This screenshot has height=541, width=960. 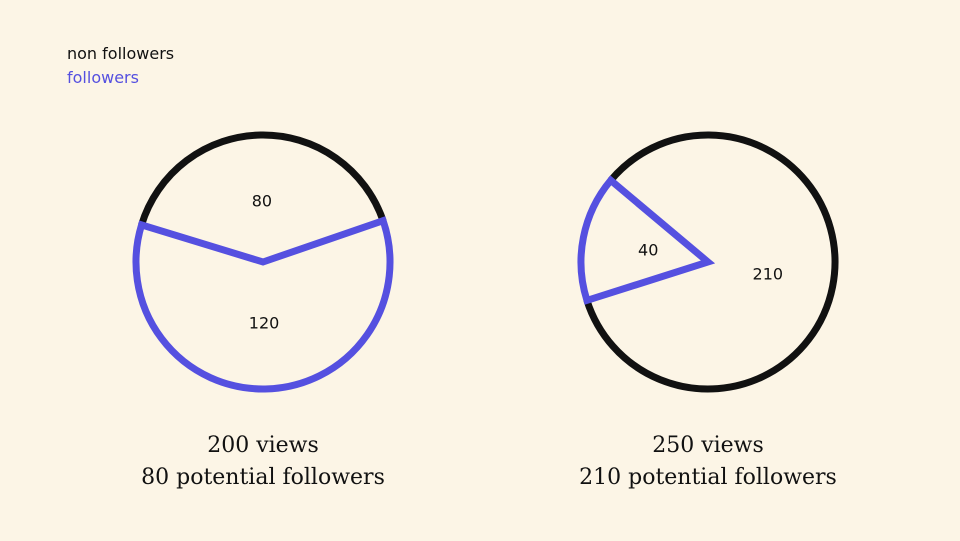 What do you see at coordinates (262, 201) in the screenshot?
I see `pie-slice-label: 80` at bounding box center [262, 201].